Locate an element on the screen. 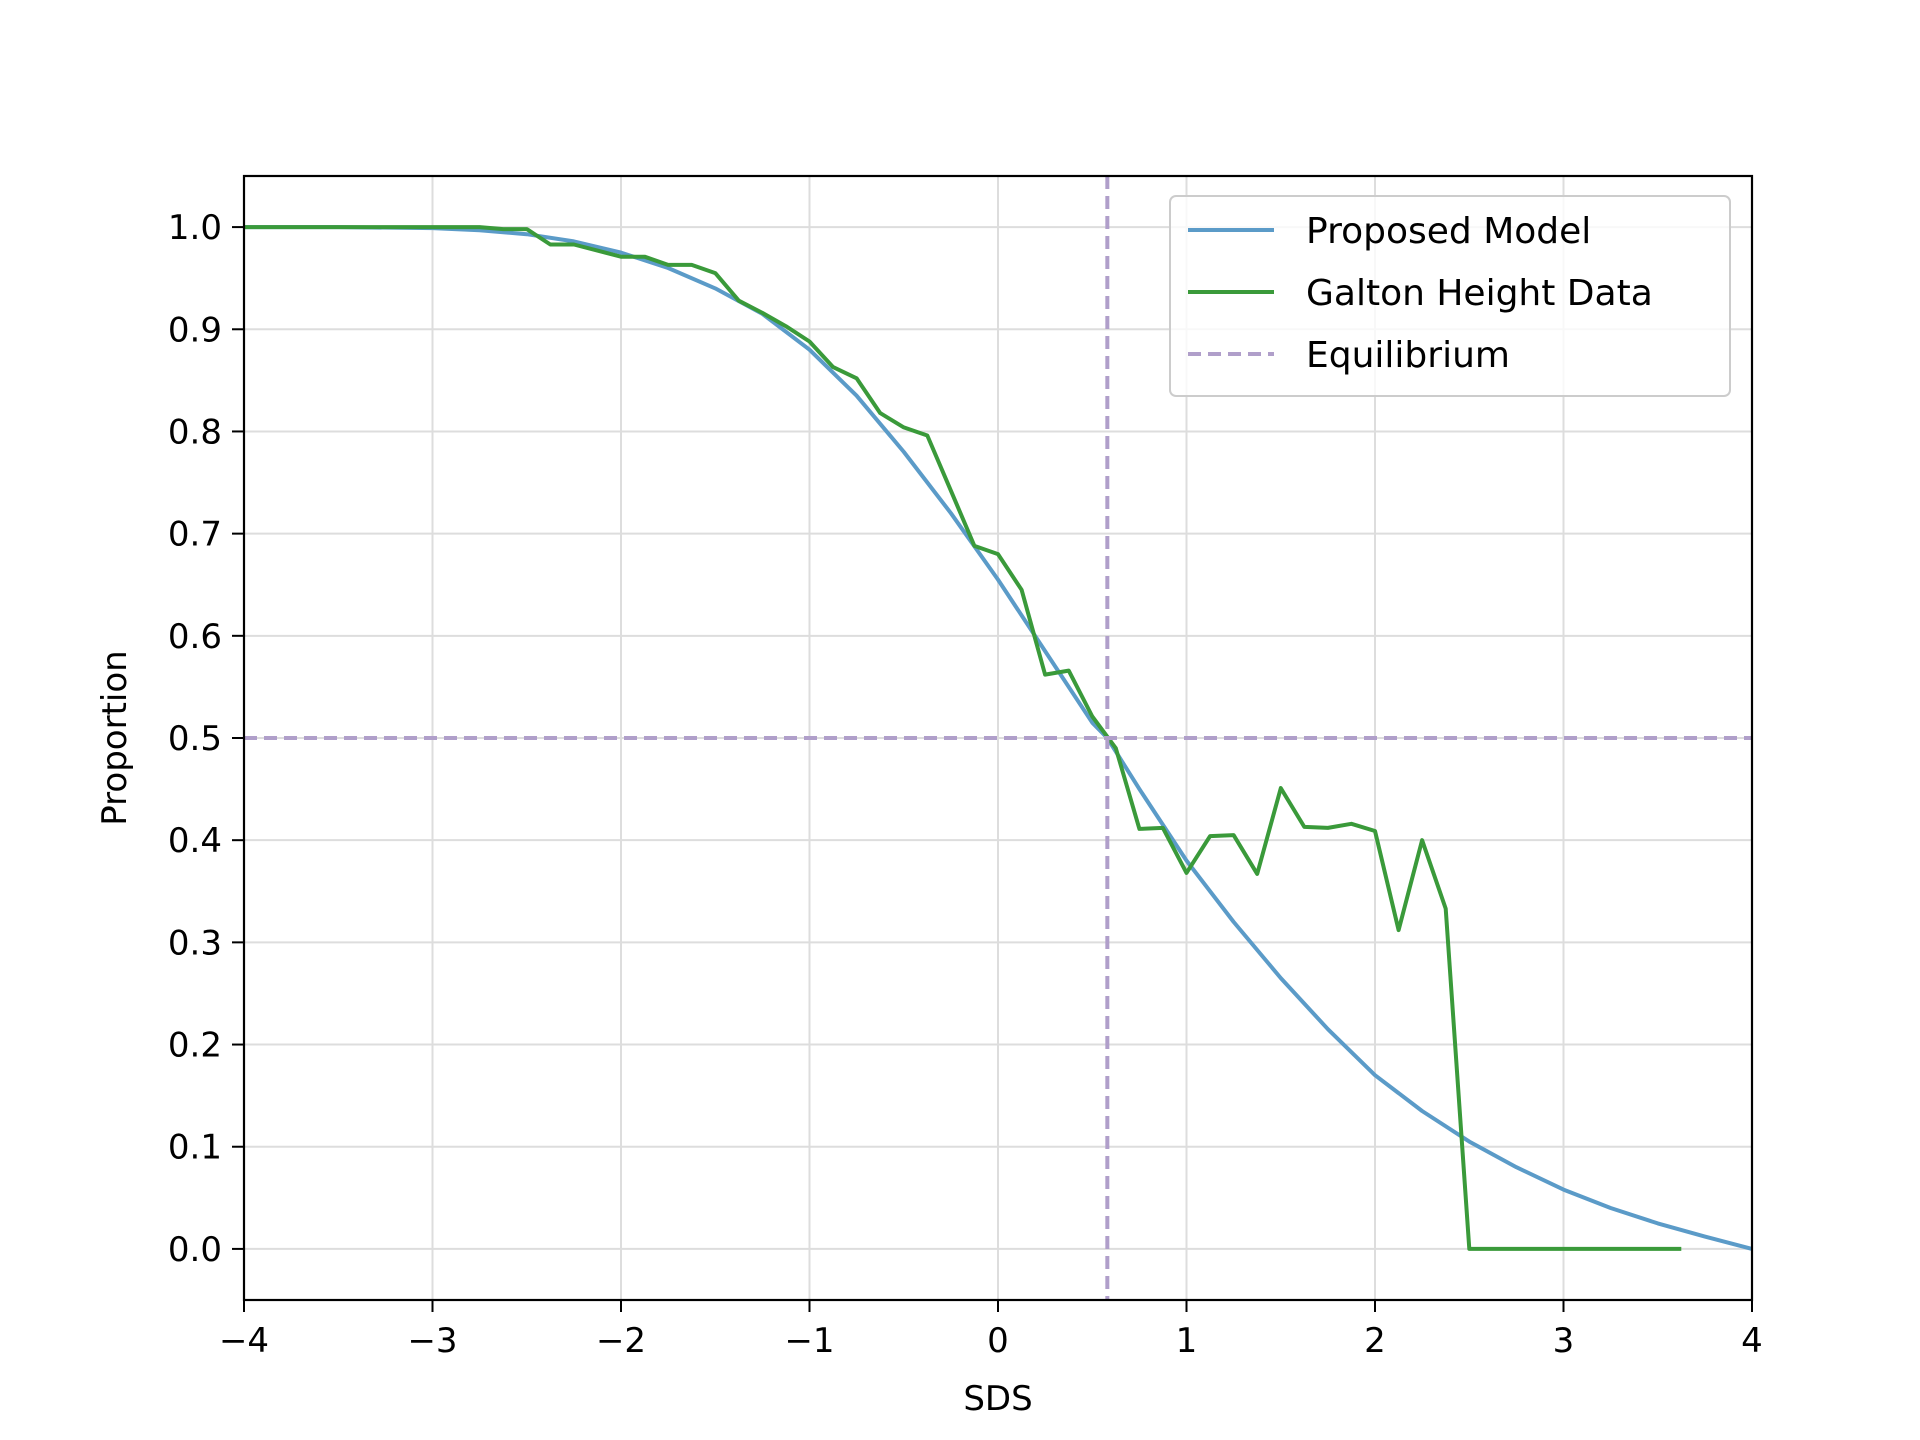  y-tick-label: 1.0 is located at coordinates (195, 228).